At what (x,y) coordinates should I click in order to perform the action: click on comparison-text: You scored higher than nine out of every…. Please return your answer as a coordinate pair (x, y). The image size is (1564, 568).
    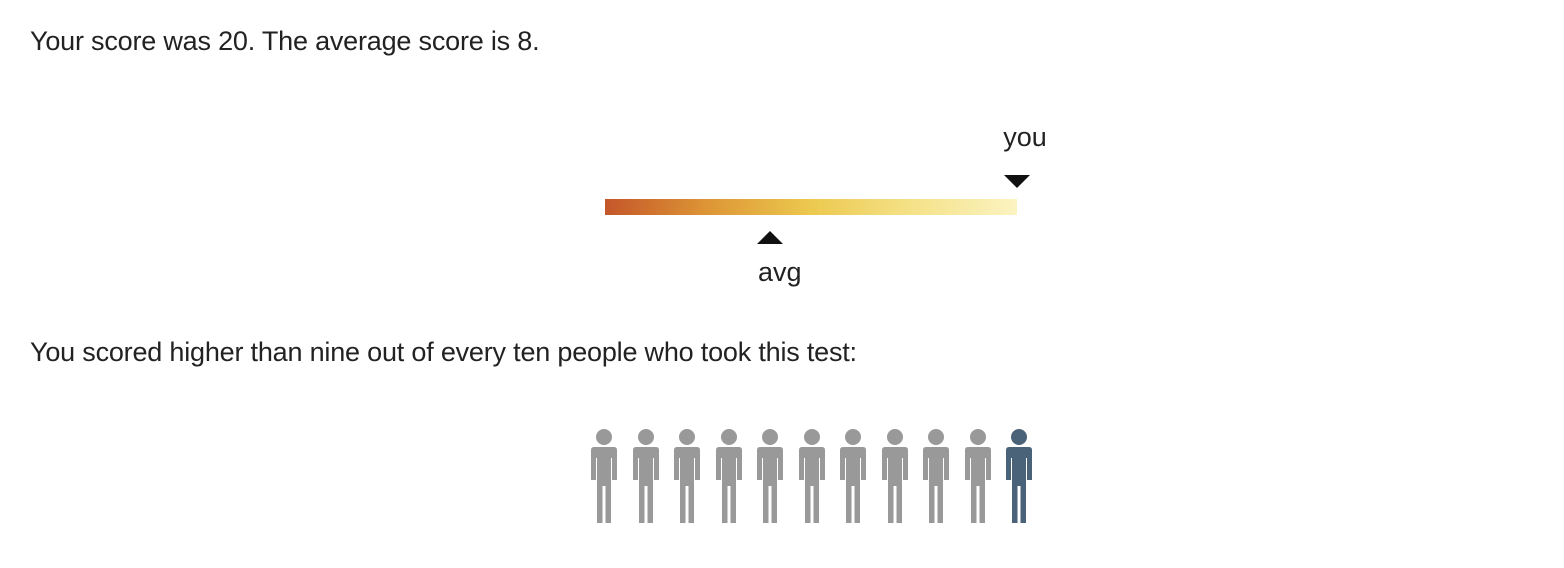
    Looking at the image, I should click on (443, 352).